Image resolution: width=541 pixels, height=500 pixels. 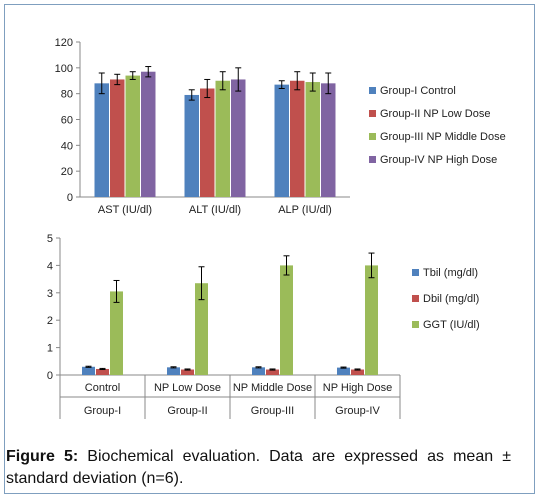 I want to click on category-label: NP Low Dose, so click(x=187, y=388).